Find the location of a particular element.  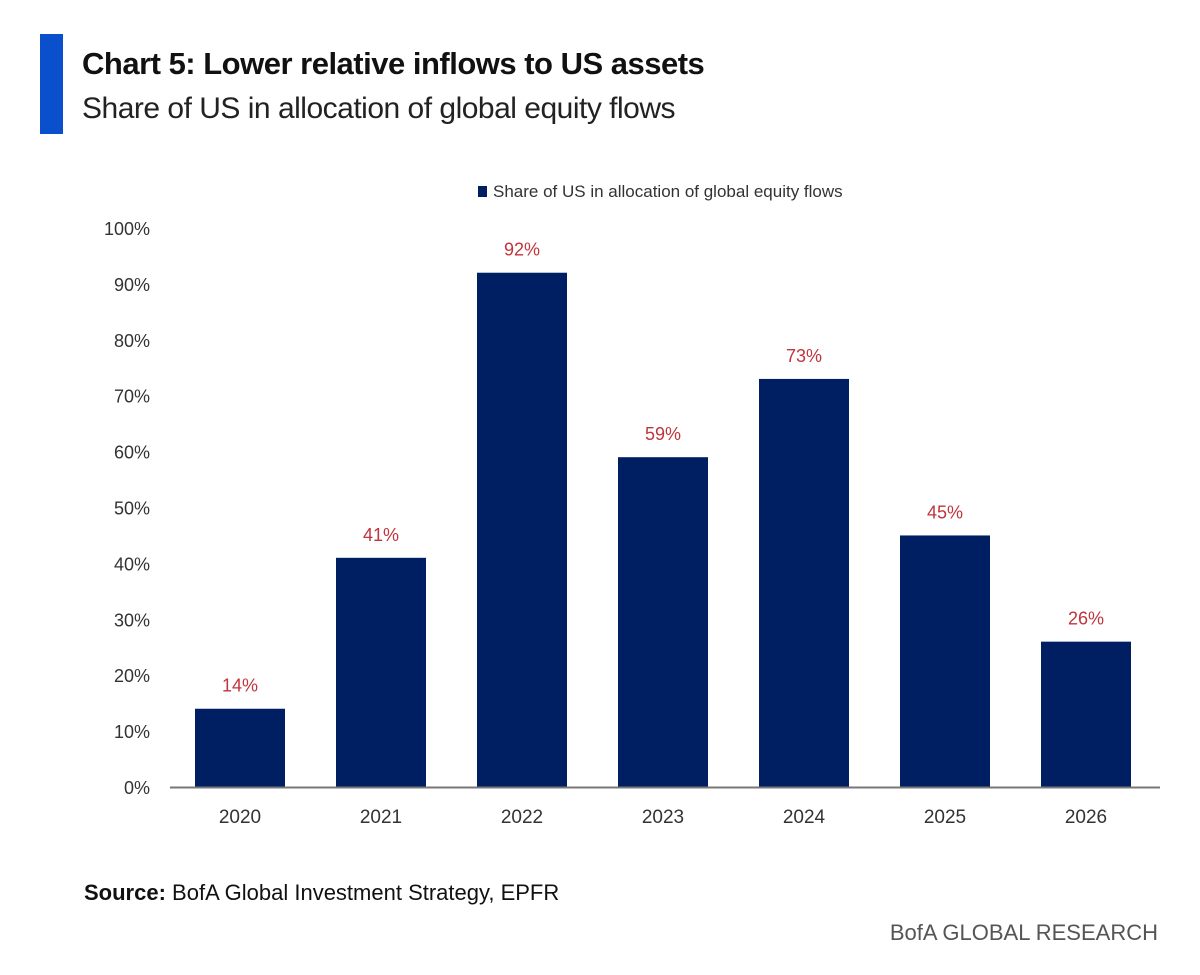

y-tick-label: 0% is located at coordinates (137, 788).